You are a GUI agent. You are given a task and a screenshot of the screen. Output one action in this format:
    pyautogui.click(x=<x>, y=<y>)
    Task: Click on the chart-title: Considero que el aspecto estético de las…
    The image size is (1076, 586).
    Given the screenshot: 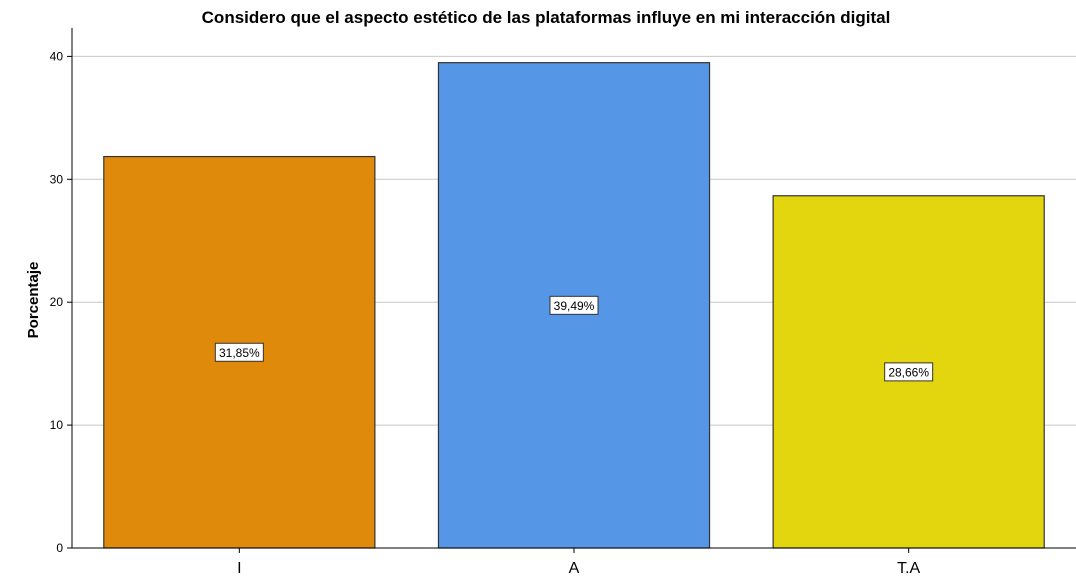 What is the action you would take?
    pyautogui.click(x=546, y=17)
    